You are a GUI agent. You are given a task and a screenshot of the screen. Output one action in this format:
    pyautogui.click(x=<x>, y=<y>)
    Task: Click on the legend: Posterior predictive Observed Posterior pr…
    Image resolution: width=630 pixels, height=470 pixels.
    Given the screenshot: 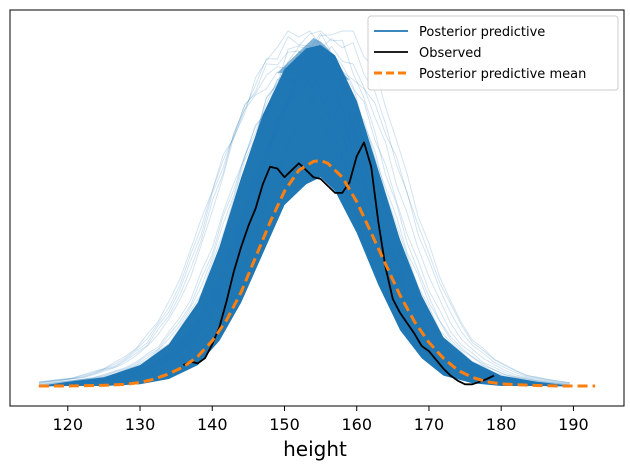 What is the action you would take?
    pyautogui.click(x=493, y=53)
    